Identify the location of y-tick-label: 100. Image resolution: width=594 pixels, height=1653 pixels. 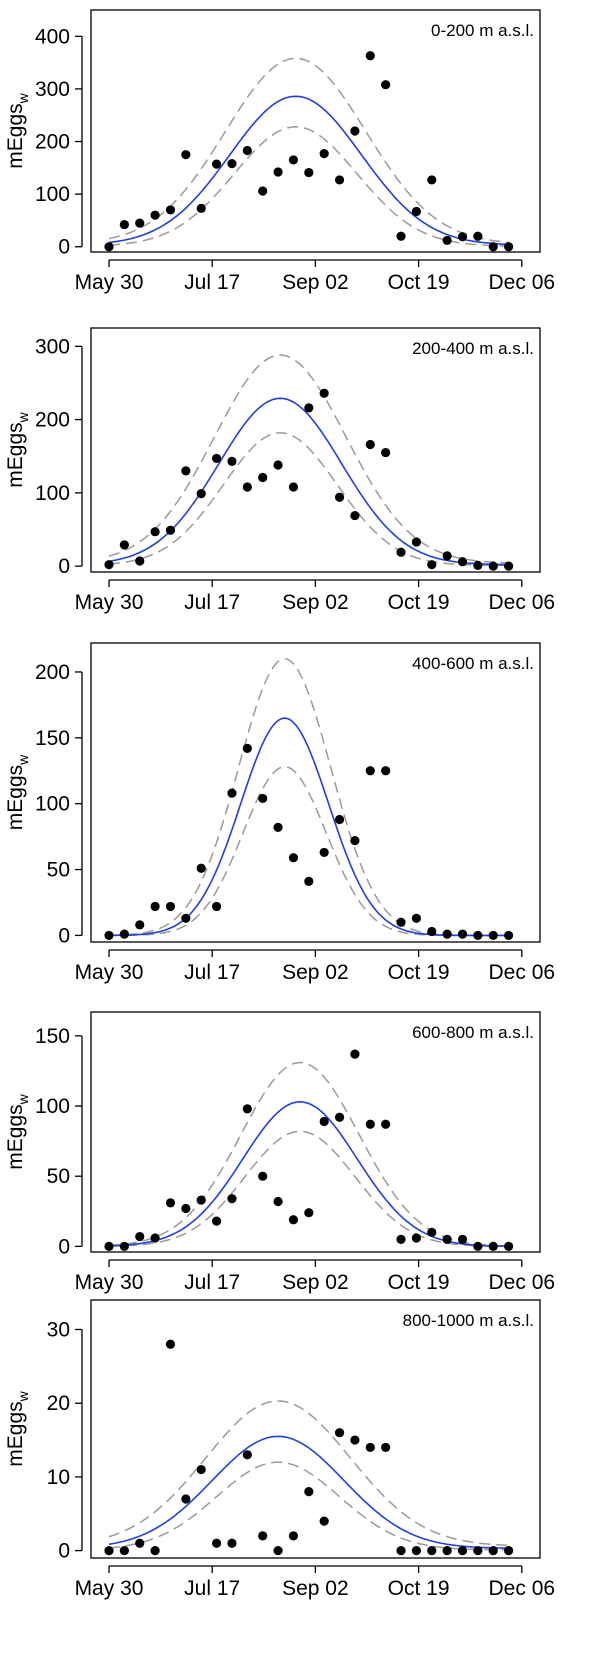
(52, 804).